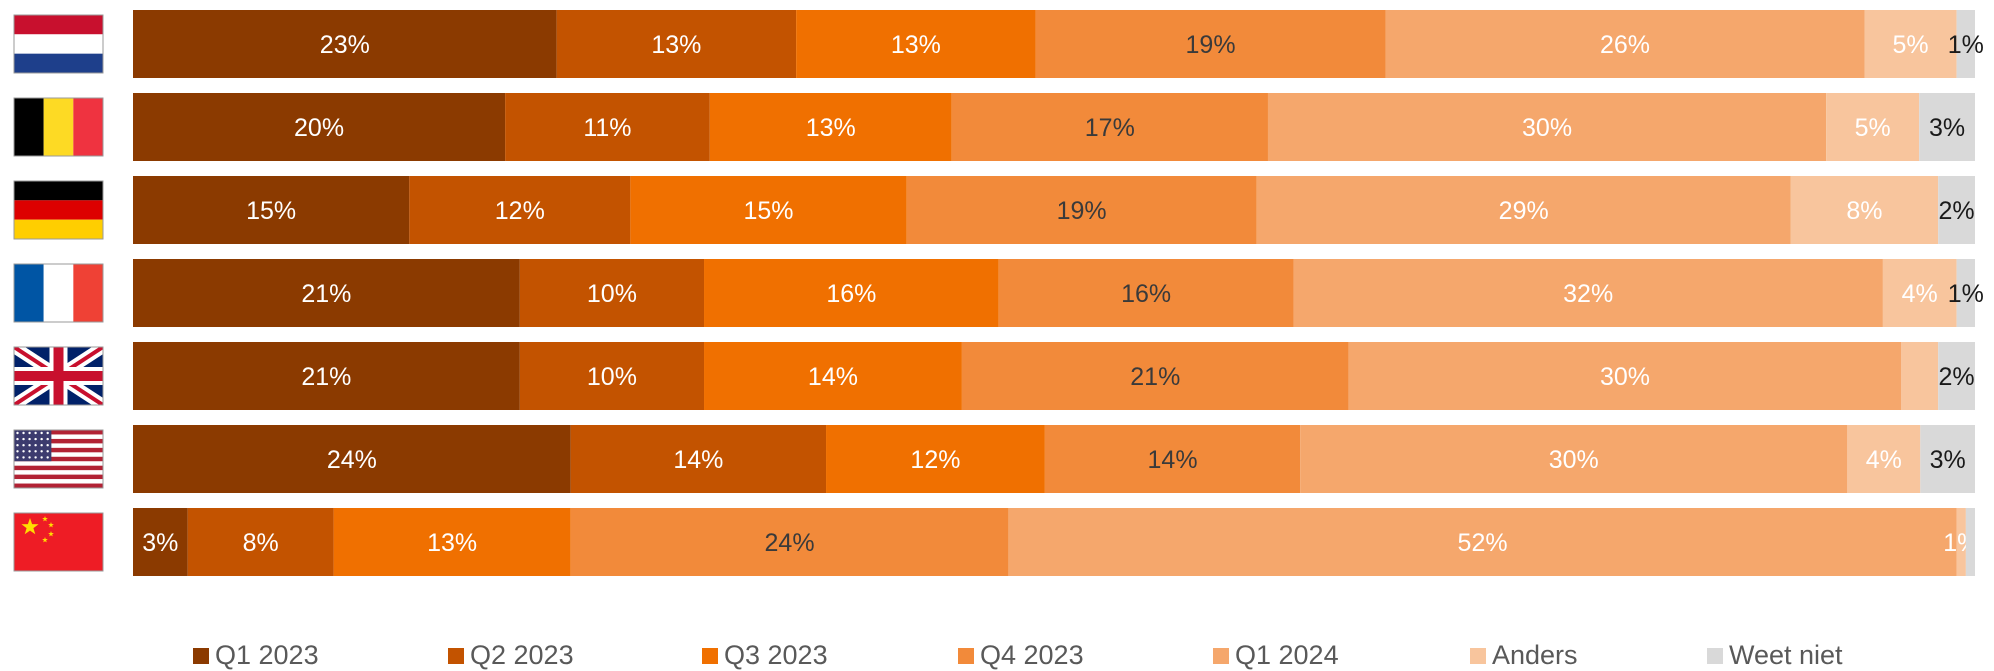 The width and height of the screenshot is (1994, 671). I want to click on data-label: 23%, so click(345, 45).